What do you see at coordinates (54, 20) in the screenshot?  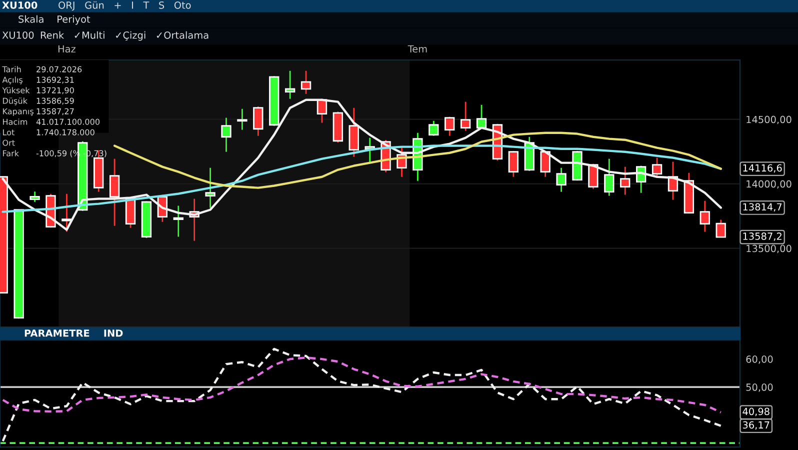 I see `text: Skala Periyot` at bounding box center [54, 20].